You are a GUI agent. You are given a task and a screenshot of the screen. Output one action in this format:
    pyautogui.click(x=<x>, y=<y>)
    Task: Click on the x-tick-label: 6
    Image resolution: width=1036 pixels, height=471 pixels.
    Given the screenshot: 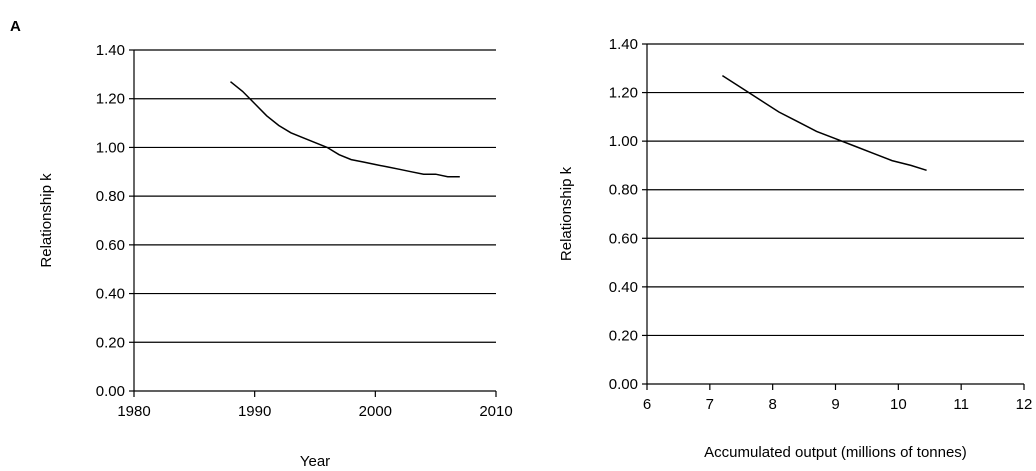 What is the action you would take?
    pyautogui.click(x=647, y=404)
    